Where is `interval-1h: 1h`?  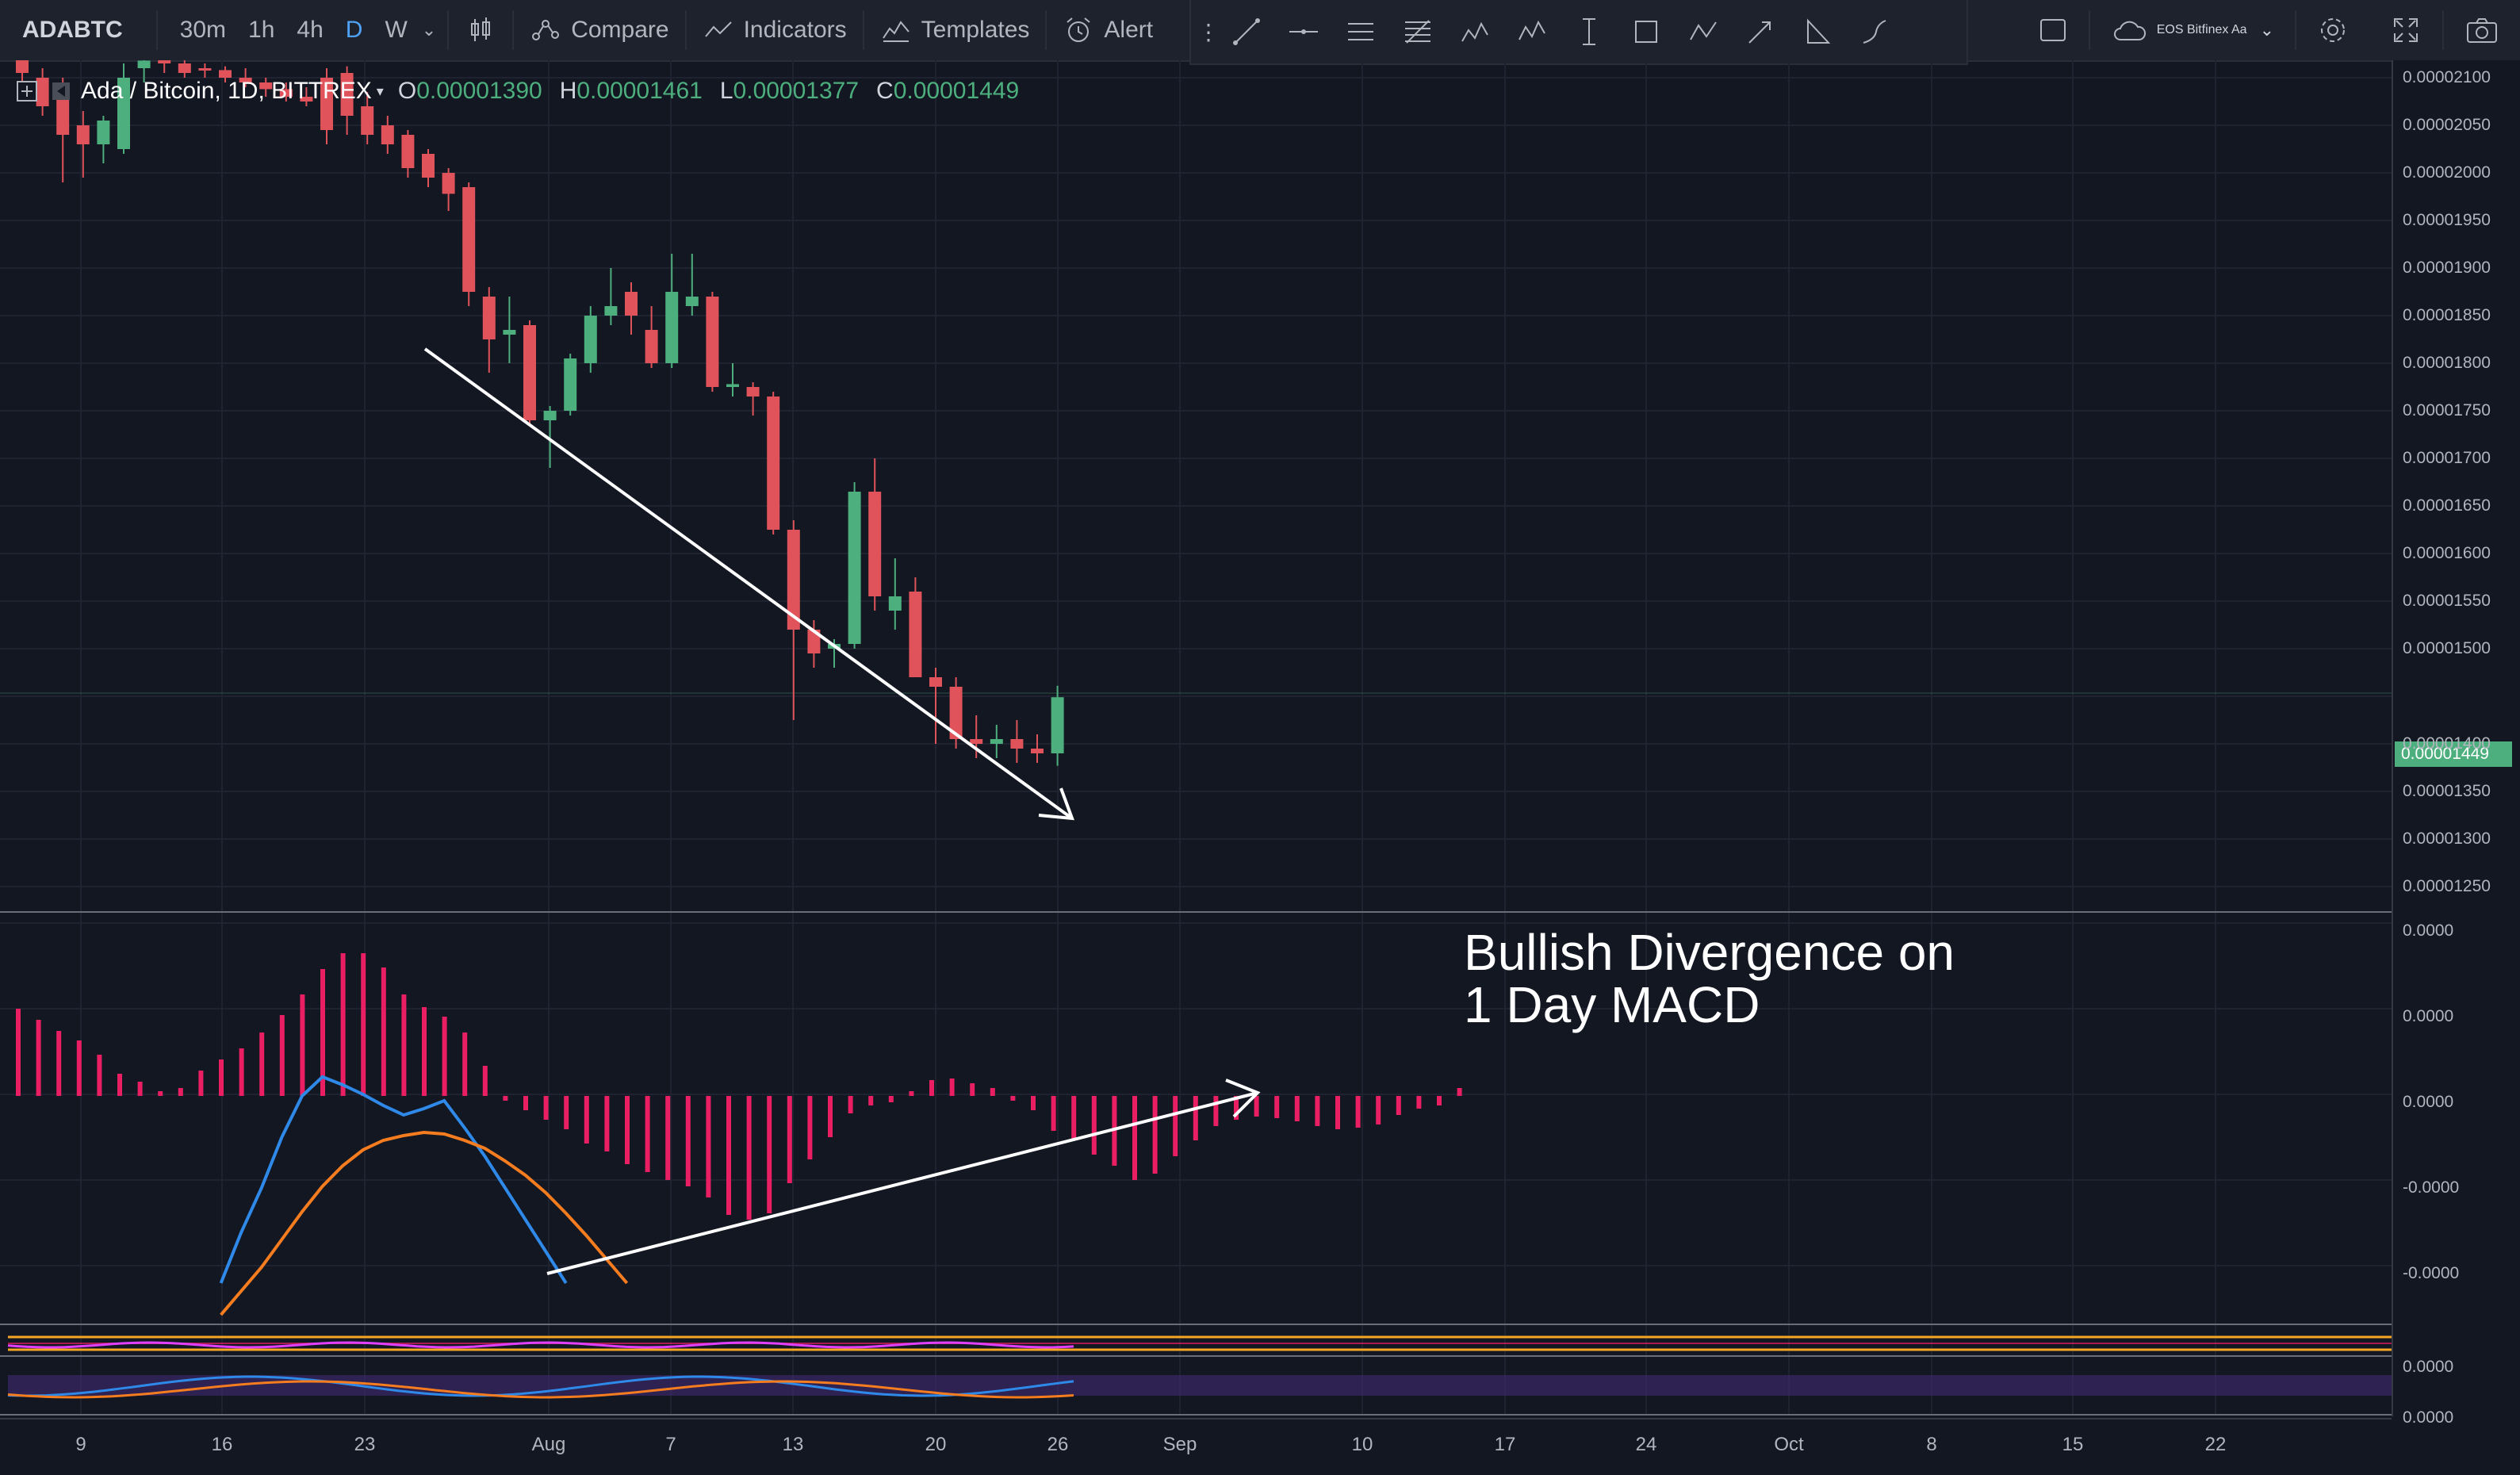
interval-1h: 1h is located at coordinates (261, 30).